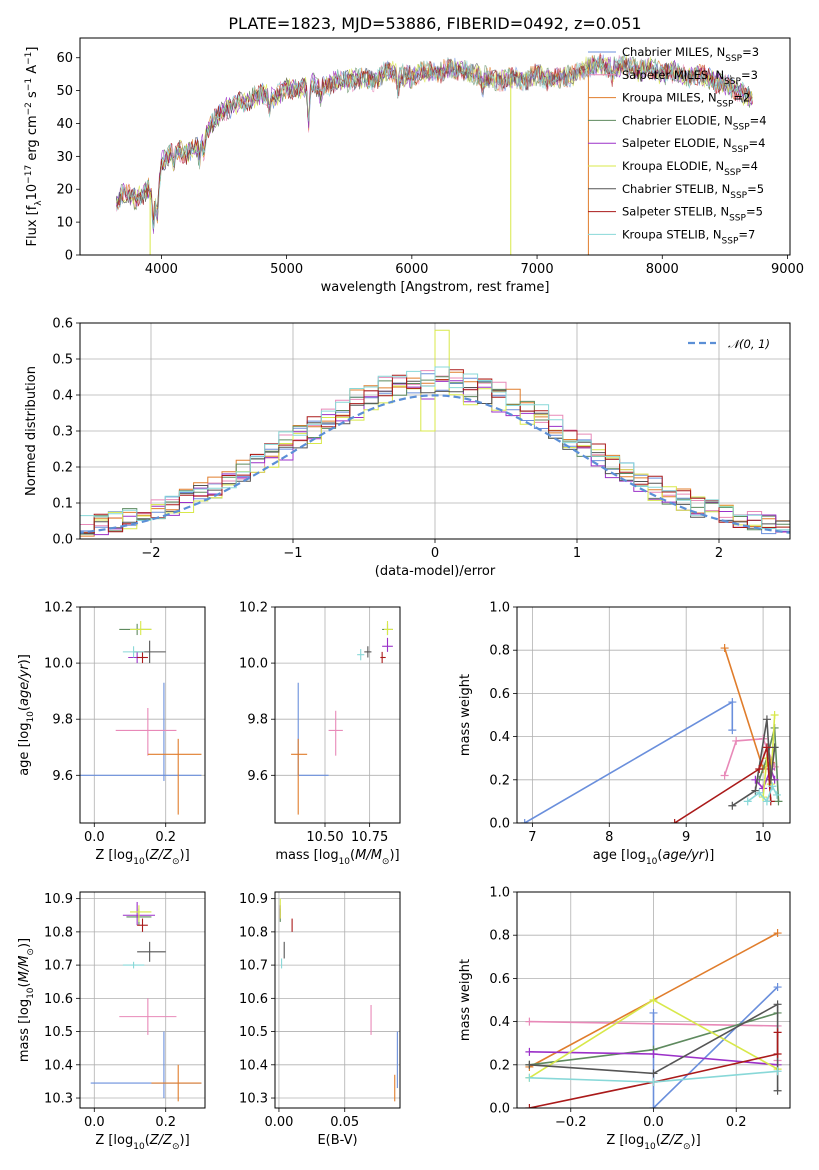 The image size is (819, 1170). Describe the element at coordinates (654, 857) in the screenshot. I see `x-axis-label: age [log10(age/yr)]` at that location.